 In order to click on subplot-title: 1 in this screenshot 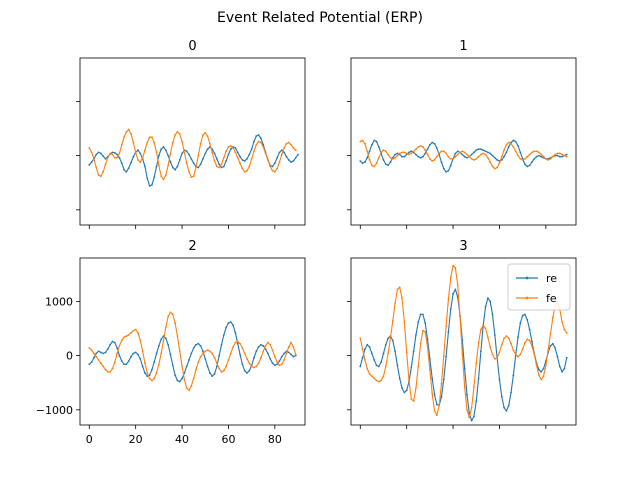, I will do `click(463, 46)`.